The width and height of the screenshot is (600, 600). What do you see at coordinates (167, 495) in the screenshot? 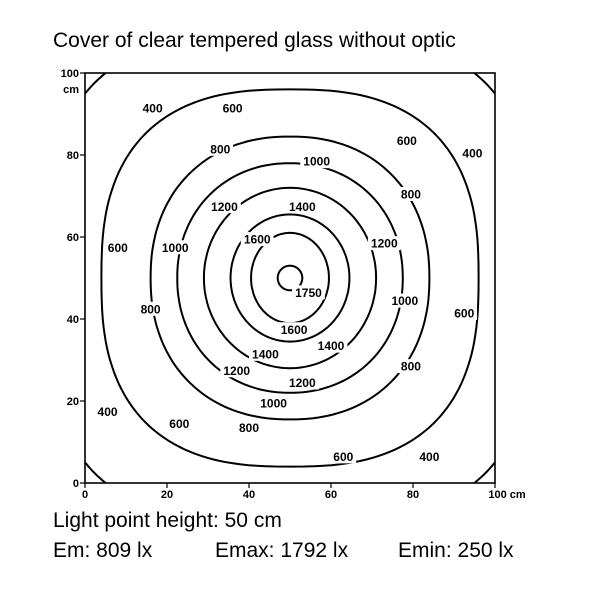
I see `x-tick-label: 20` at bounding box center [167, 495].